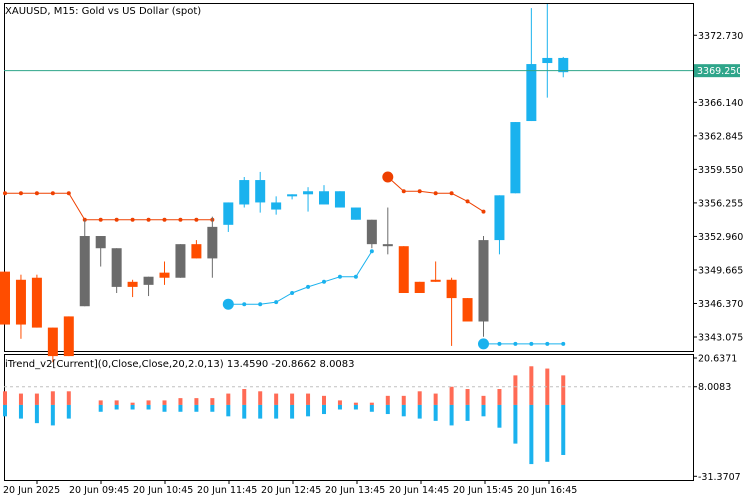 The image size is (750, 500). Describe the element at coordinates (720, 36) in the screenshot. I see `y-tick-label: 3372.730` at that location.